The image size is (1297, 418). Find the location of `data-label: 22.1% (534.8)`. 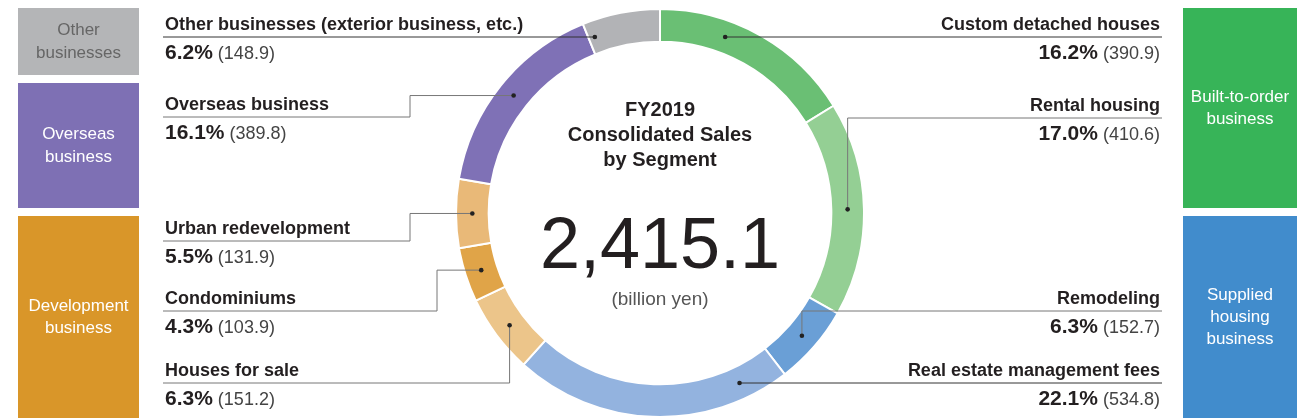

data-label: 22.1% (534.8) is located at coordinates (1099, 397).